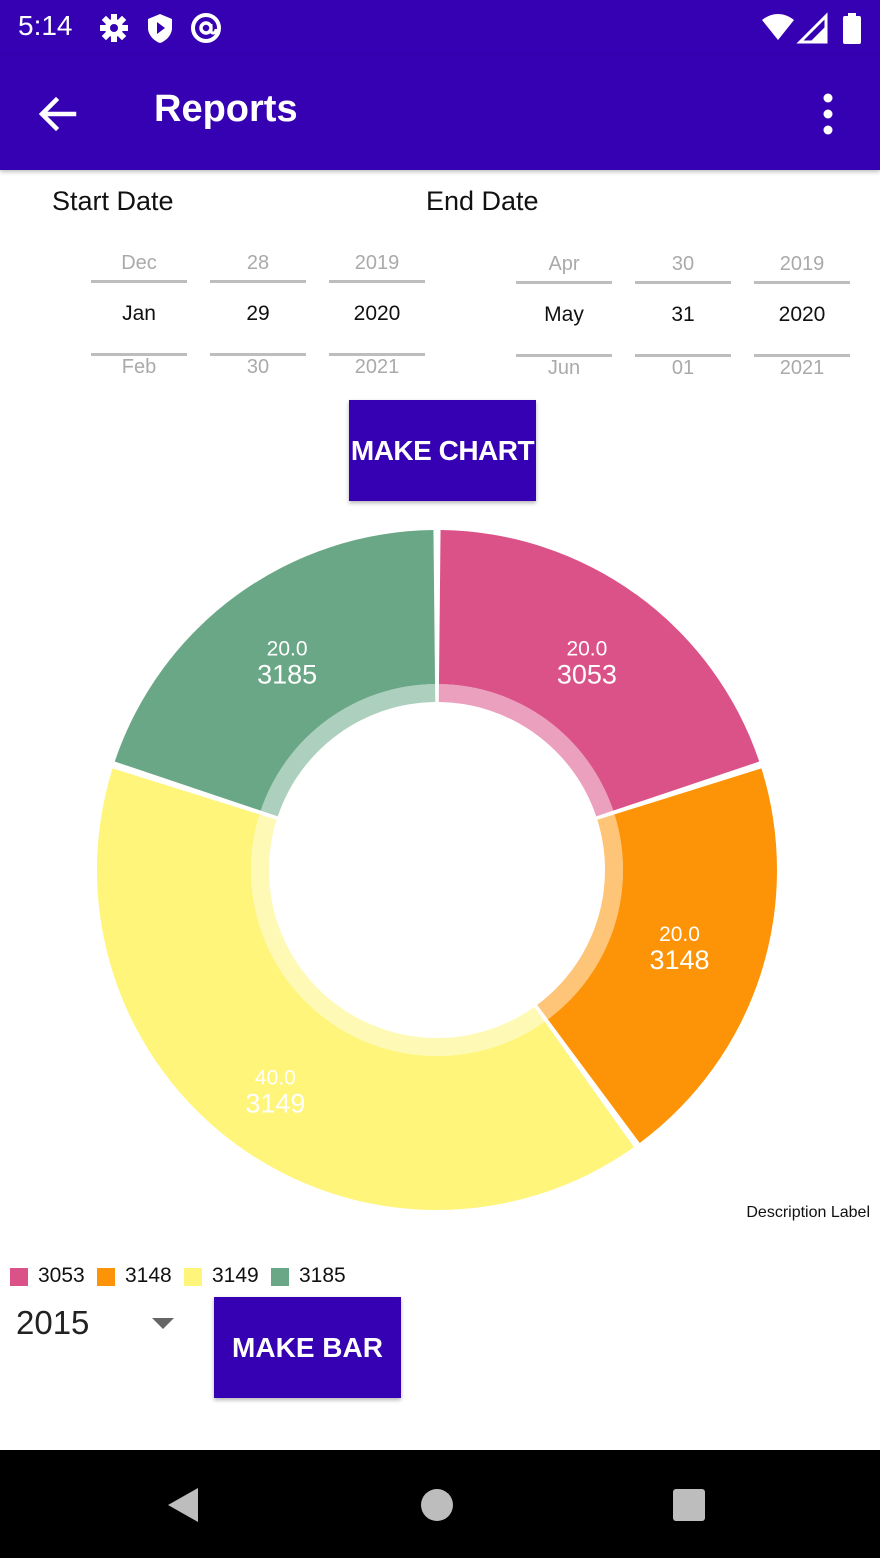  What do you see at coordinates (113, 201) in the screenshot?
I see `start-date-label: Start Date` at bounding box center [113, 201].